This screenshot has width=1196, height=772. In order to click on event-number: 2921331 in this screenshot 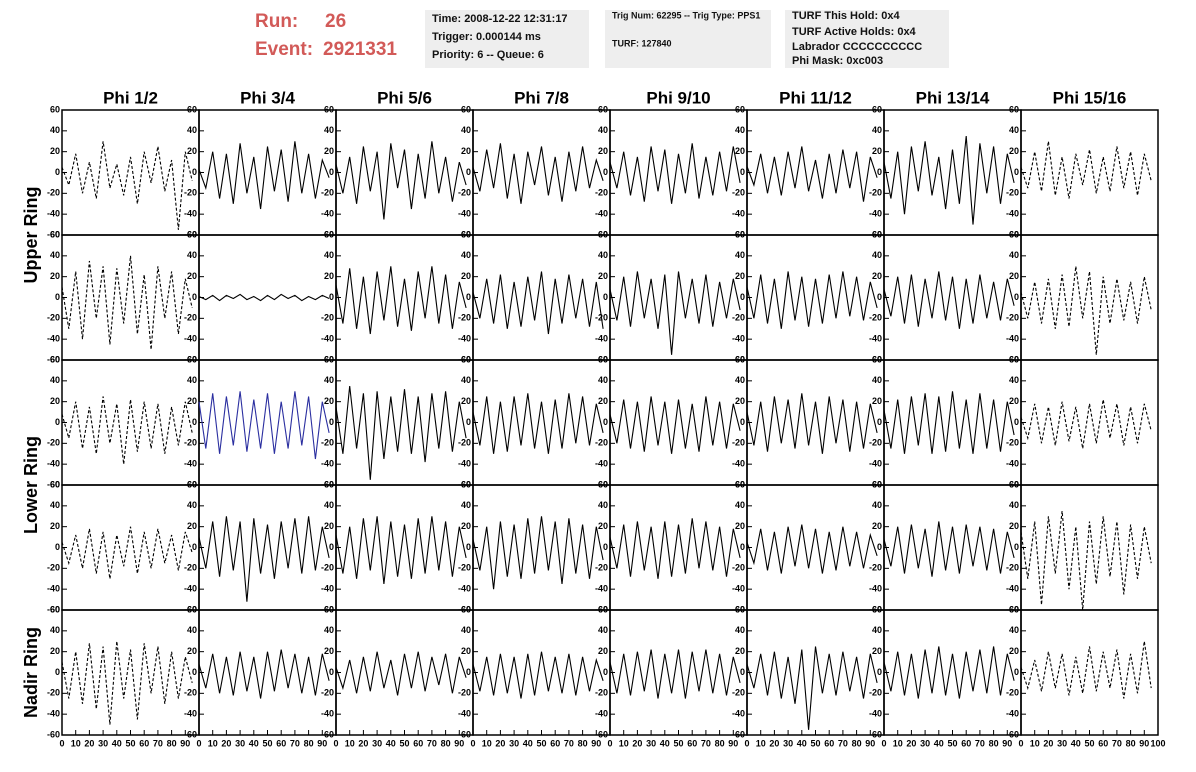, I will do `click(360, 49)`.